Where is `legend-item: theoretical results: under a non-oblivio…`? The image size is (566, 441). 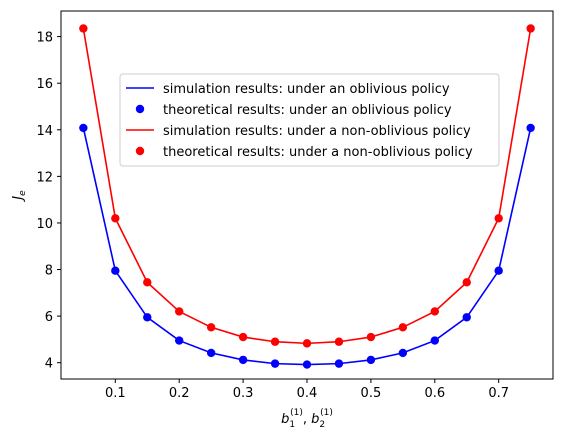 legend-item: theoretical results: under a non-oblivio… is located at coordinates (304, 152).